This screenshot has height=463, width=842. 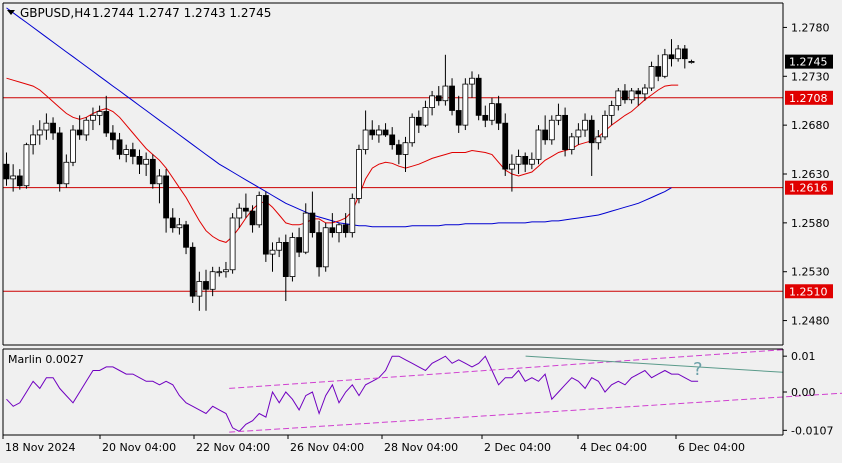 What do you see at coordinates (711, 447) in the screenshot?
I see `time-tick-label: 6 Dec 04:00` at bounding box center [711, 447].